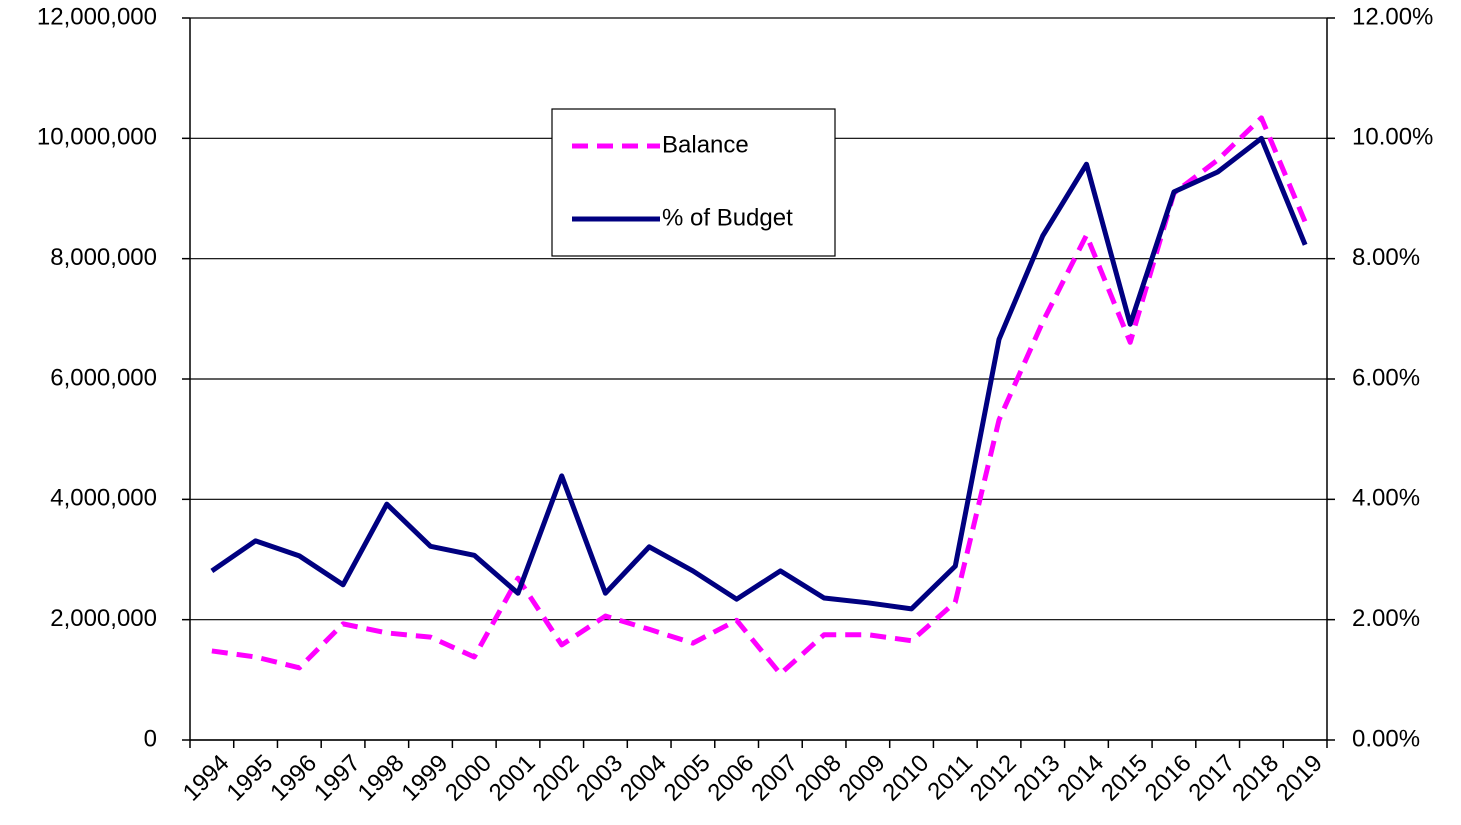 Image resolution: width=1461 pixels, height=825 pixels. I want to click on x-tick-label: 2006, so click(731, 778).